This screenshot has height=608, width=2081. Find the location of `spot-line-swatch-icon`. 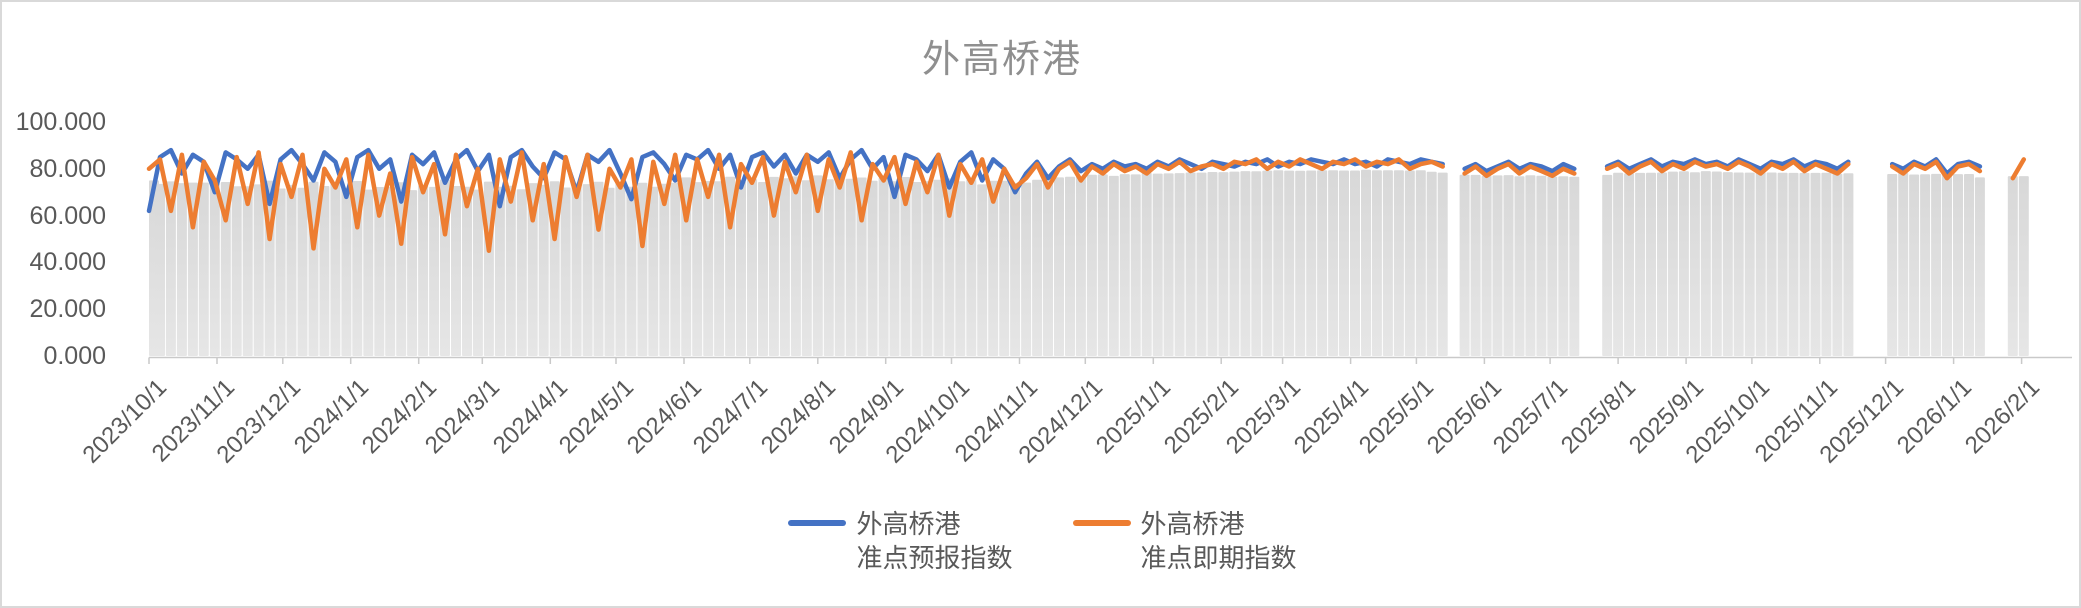

spot-line-swatch-icon is located at coordinates (1101, 523).